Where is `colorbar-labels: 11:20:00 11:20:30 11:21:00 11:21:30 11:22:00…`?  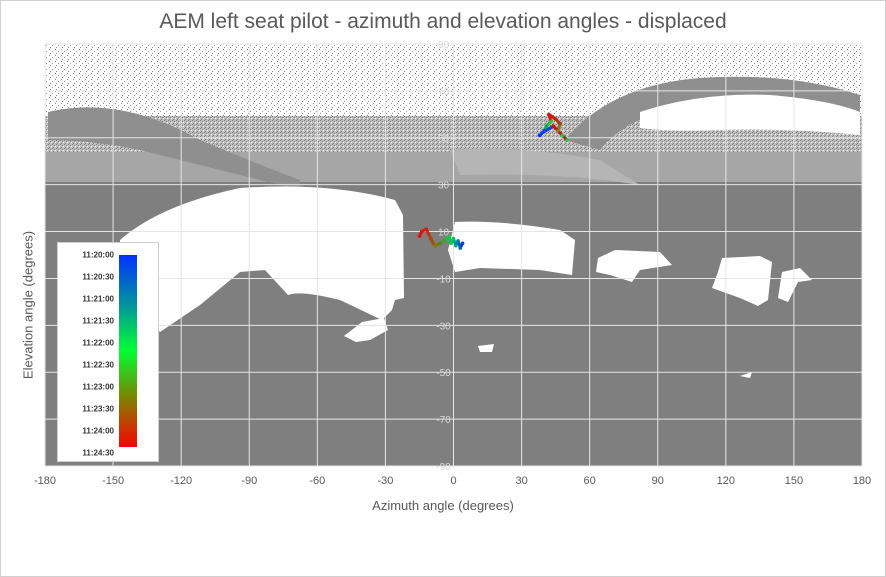
colorbar-labels: 11:20:00 11:20:30 11:21:00 11:21:30 11:22:00… is located at coordinates (87, 352).